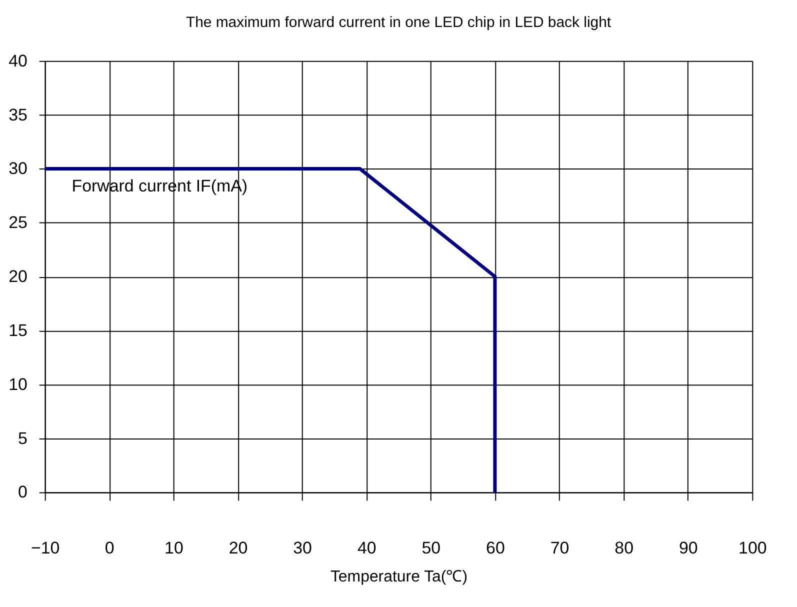  I want to click on x-tick-label: 80, so click(624, 548).